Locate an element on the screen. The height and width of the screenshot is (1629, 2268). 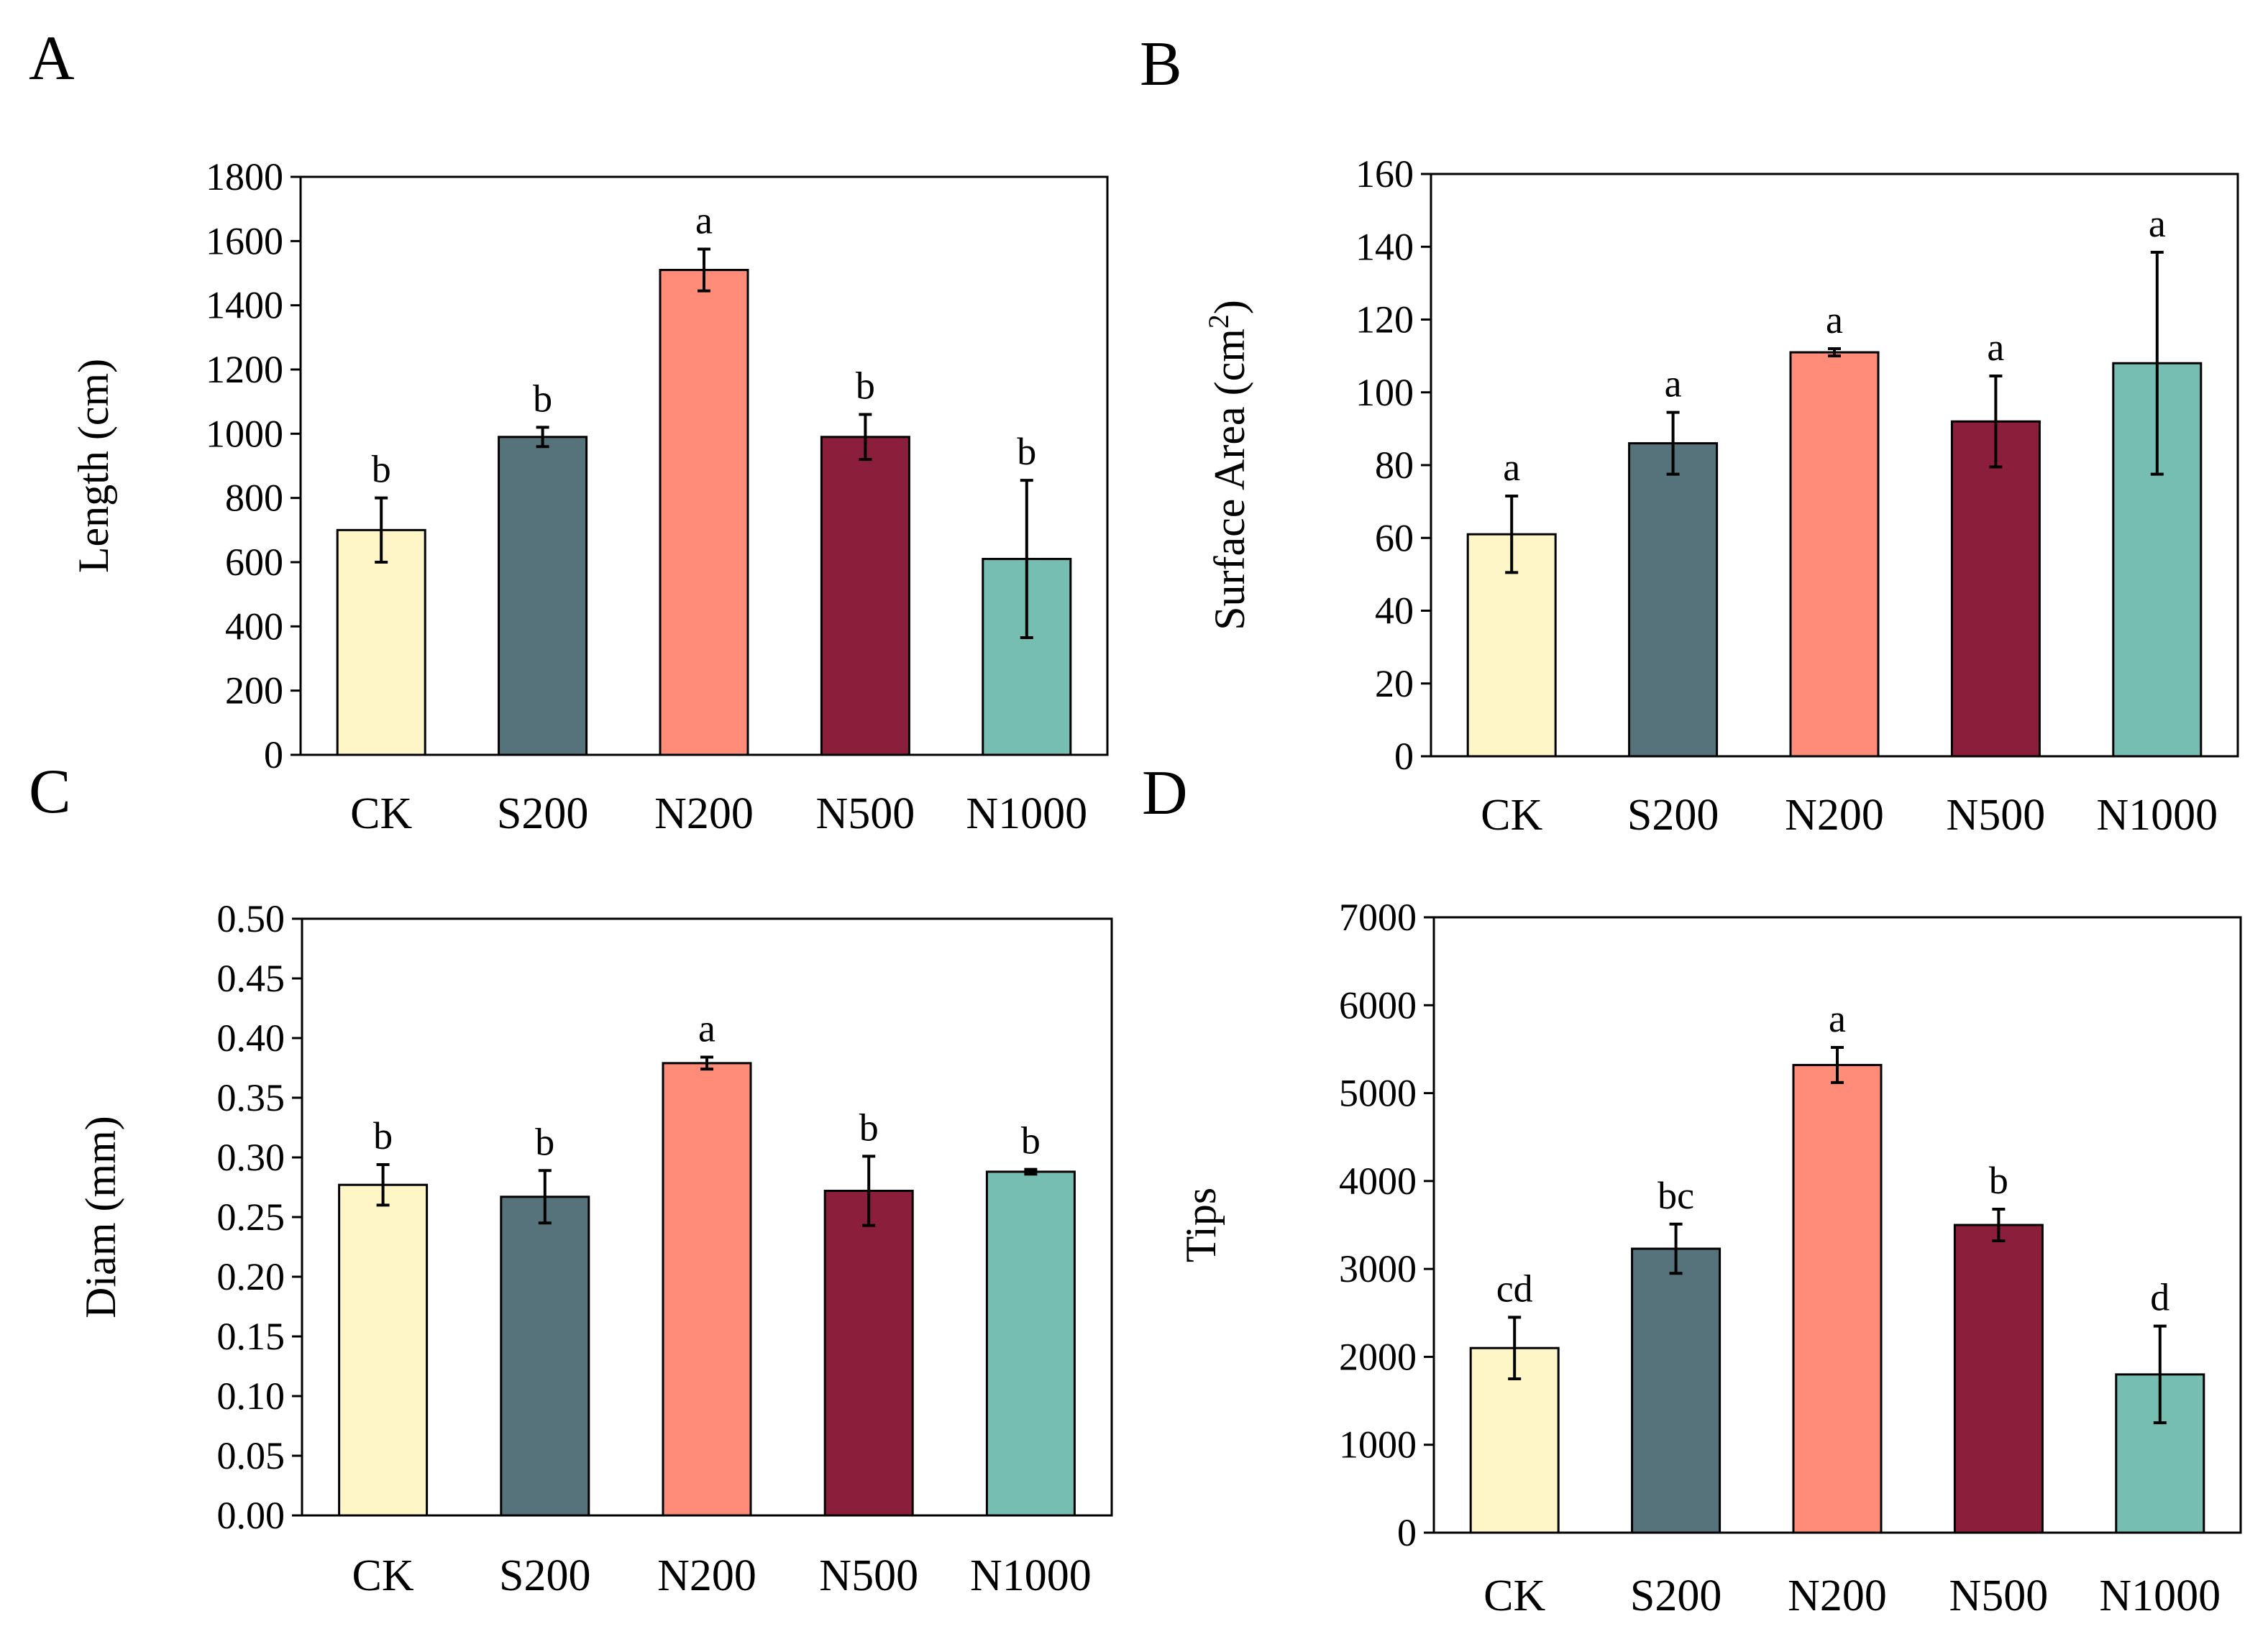
y-axis-title: Surface Area (cm2) is located at coordinates (1227, 465).